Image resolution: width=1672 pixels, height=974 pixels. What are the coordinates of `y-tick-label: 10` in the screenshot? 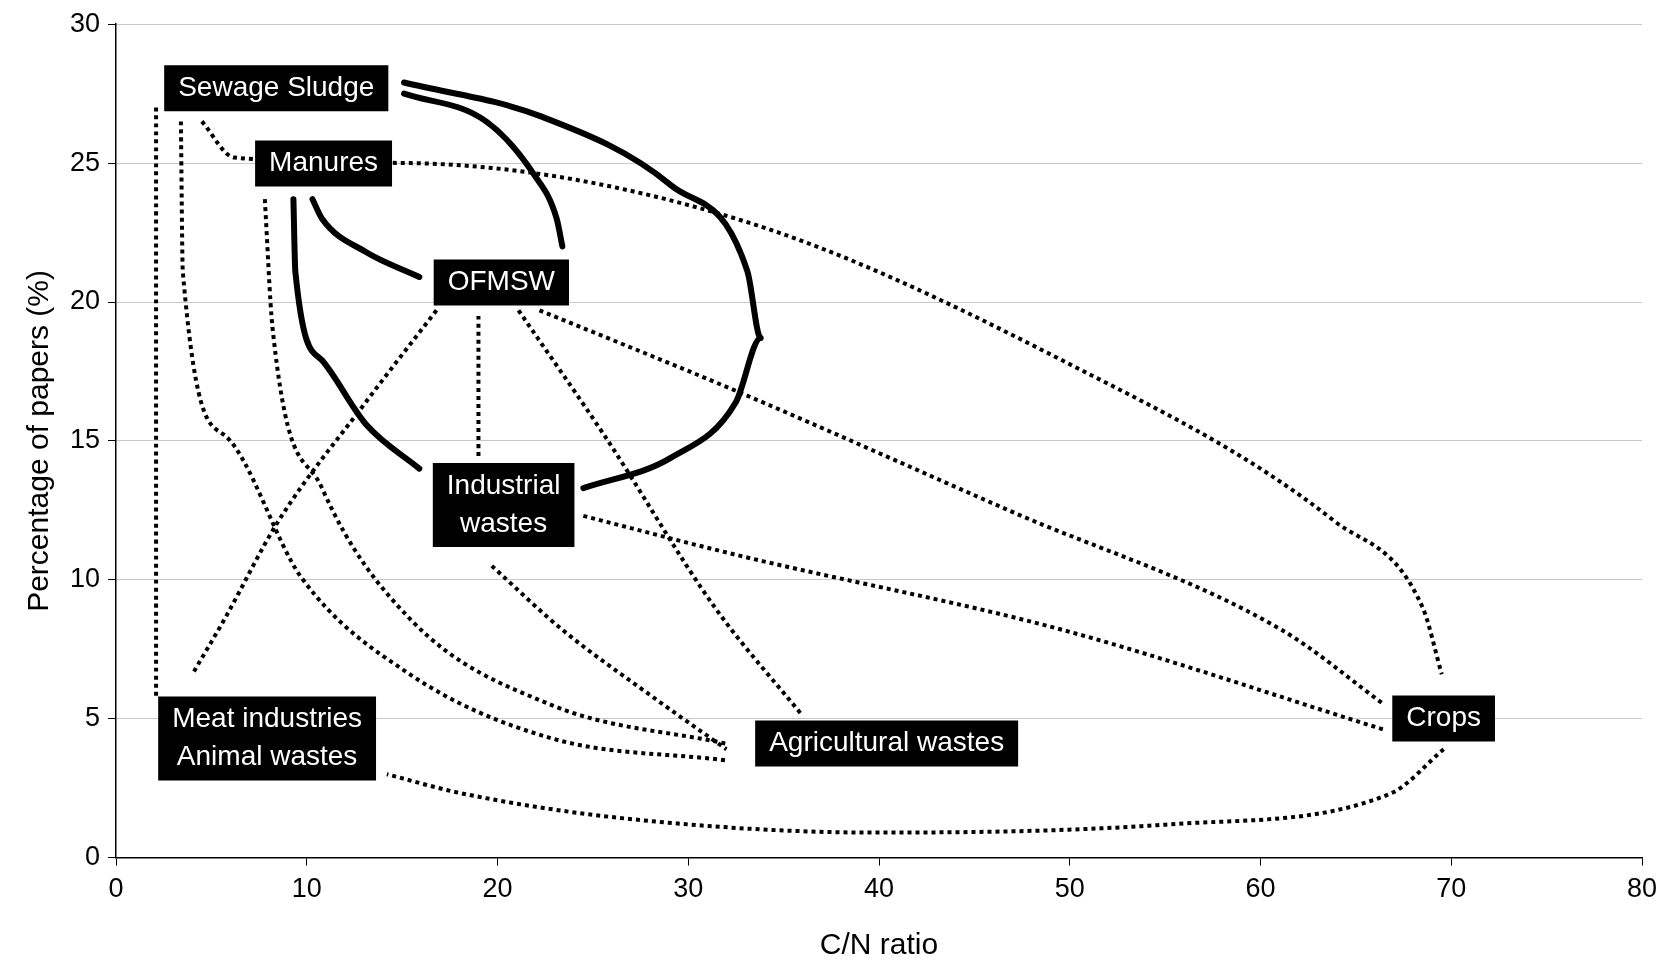 It's located at (85, 578).